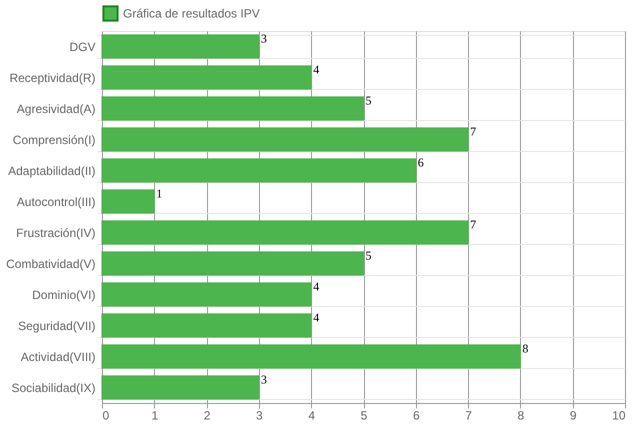 The image size is (639, 431). I want to click on y-tick-label: Sociabilidad(IX), so click(53, 388).